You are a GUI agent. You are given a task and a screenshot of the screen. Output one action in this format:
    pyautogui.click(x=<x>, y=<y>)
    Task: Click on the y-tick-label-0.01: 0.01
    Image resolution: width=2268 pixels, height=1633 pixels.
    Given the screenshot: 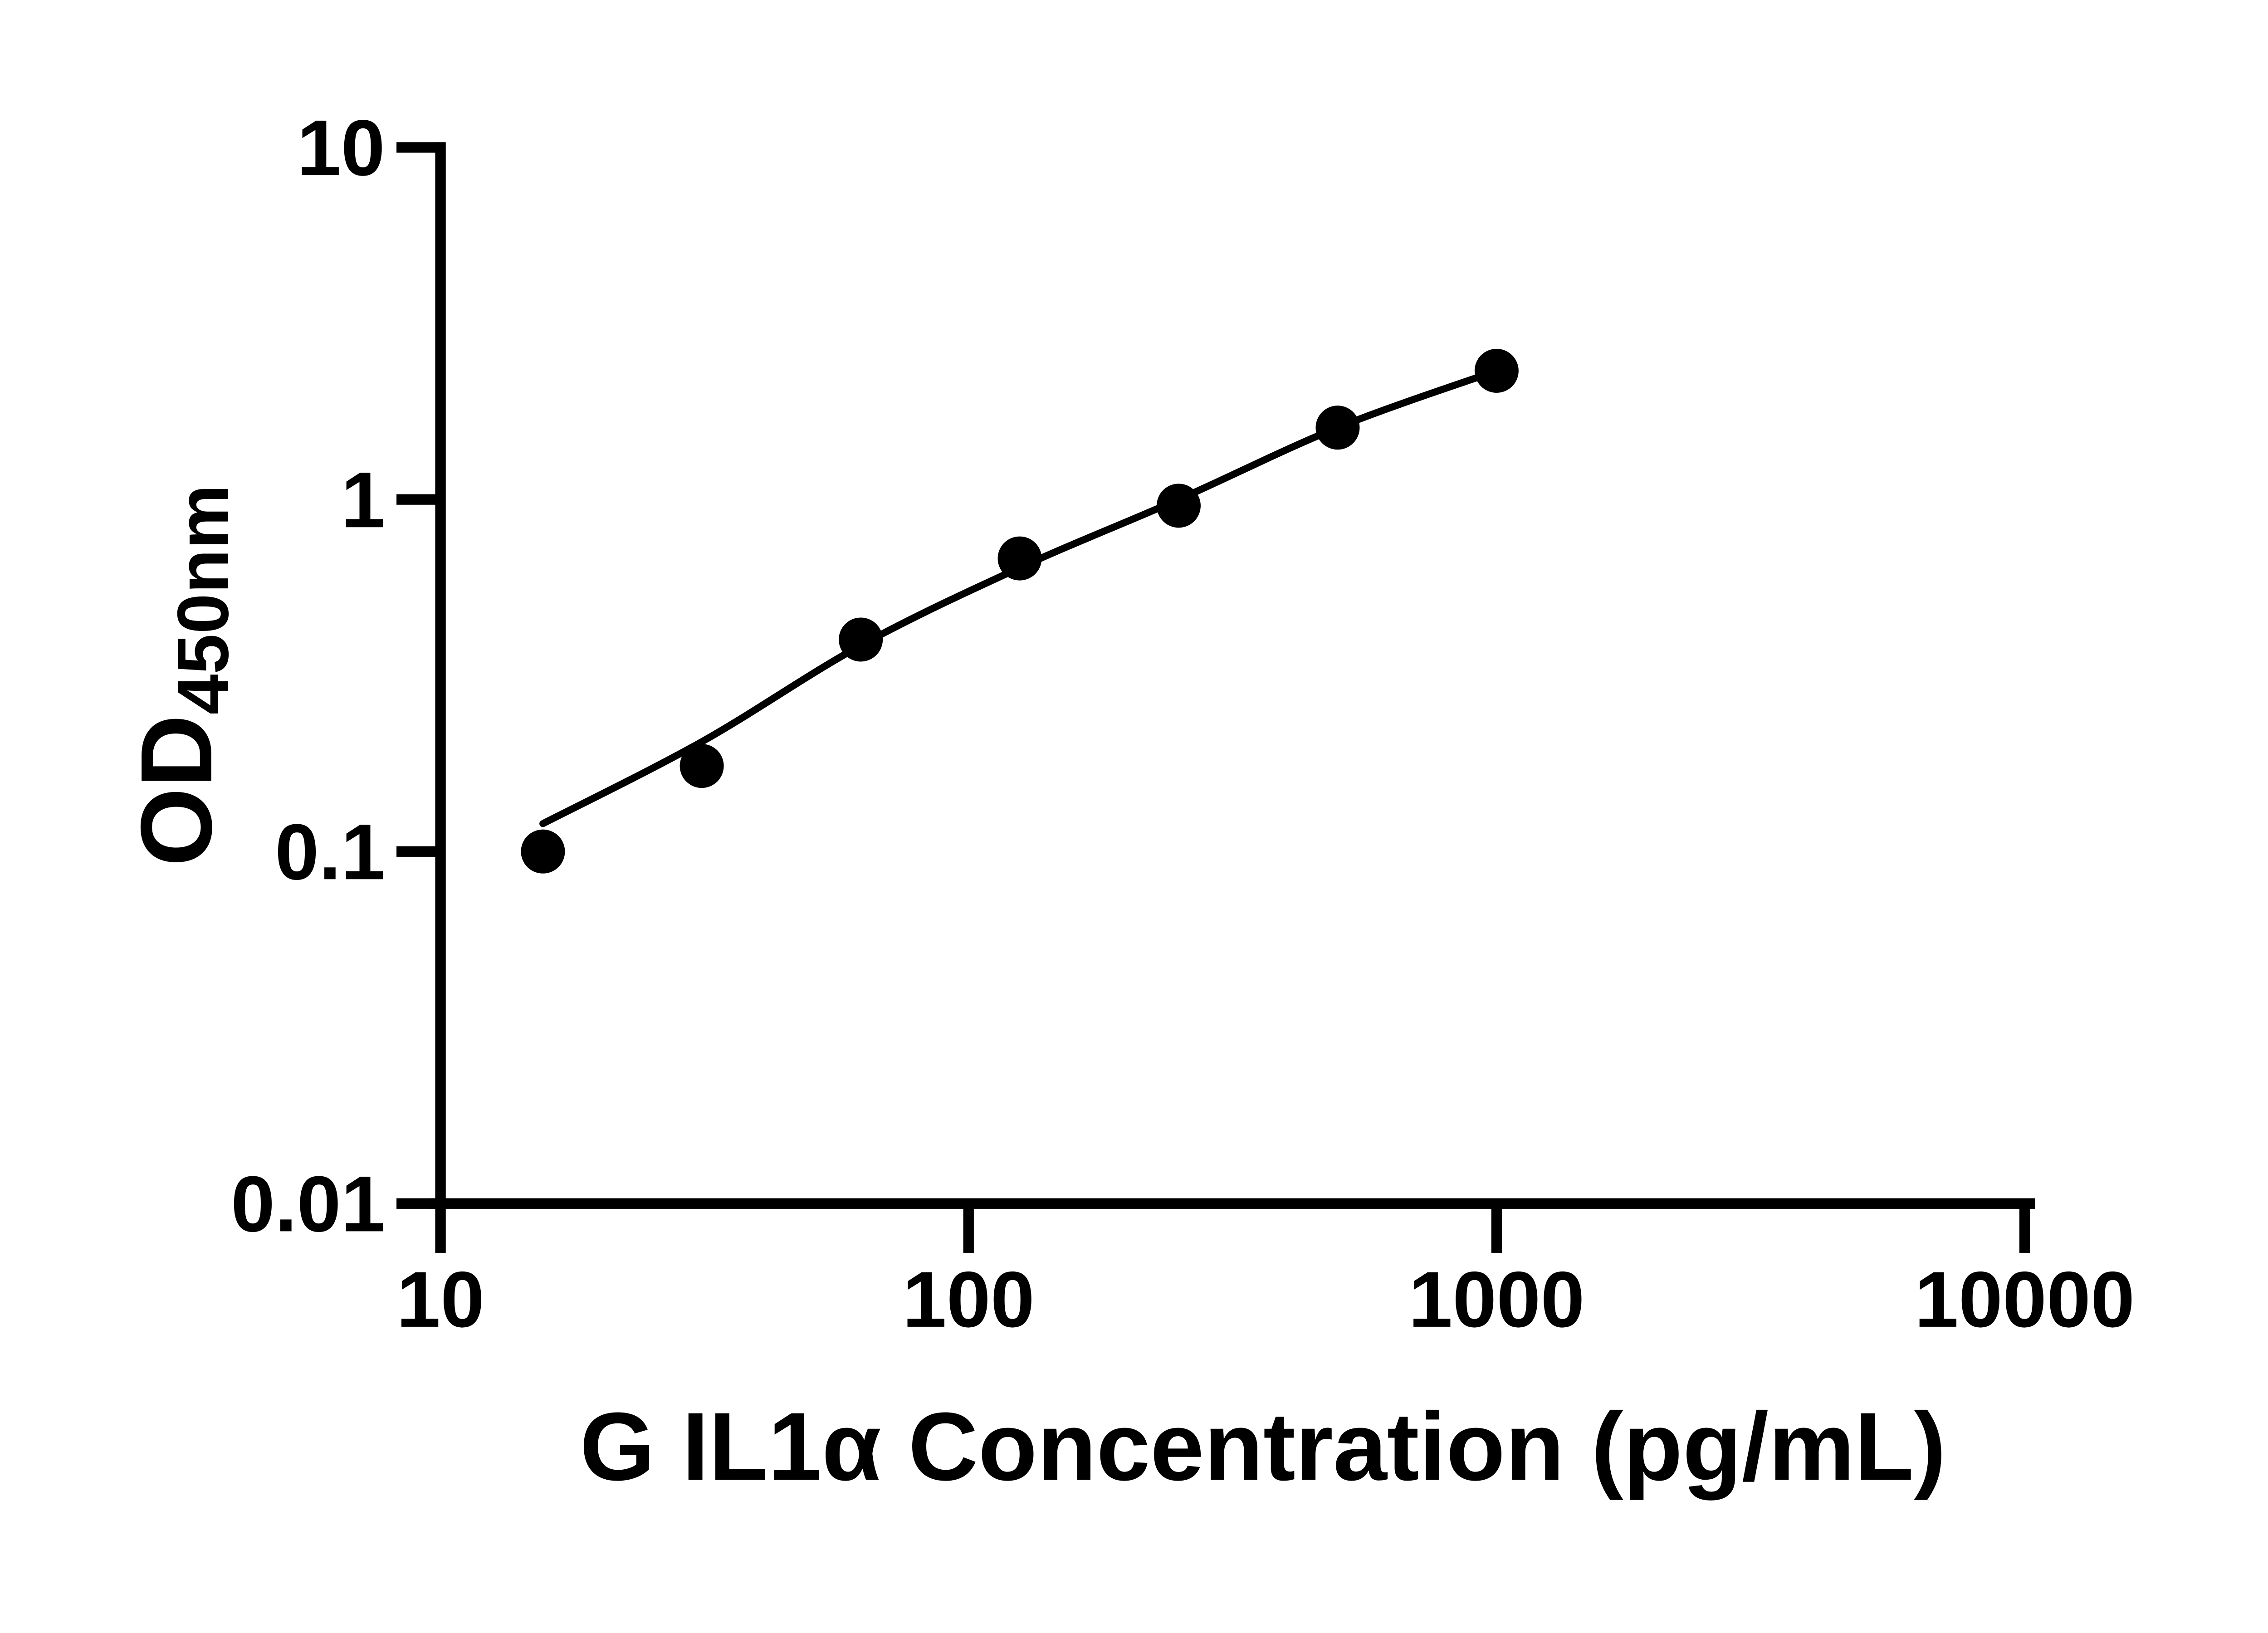 What is the action you would take?
    pyautogui.click(x=308, y=1204)
    